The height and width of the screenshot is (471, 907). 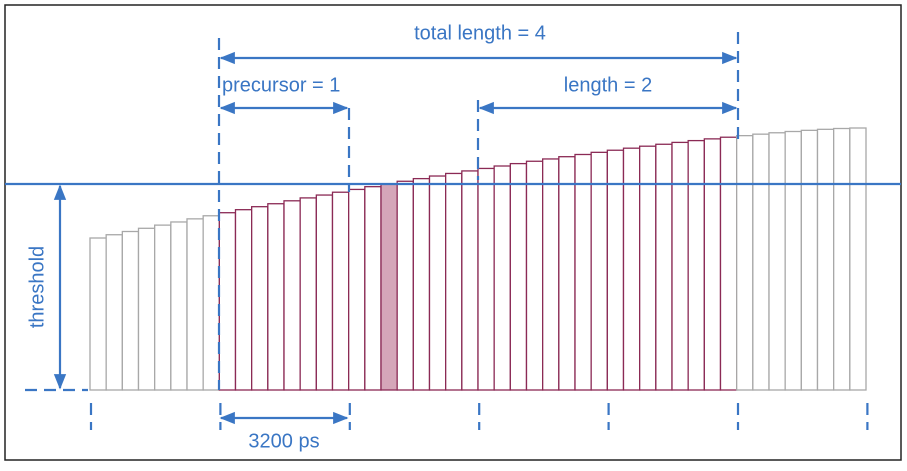 I want to click on length-label: length = 2, so click(x=608, y=85).